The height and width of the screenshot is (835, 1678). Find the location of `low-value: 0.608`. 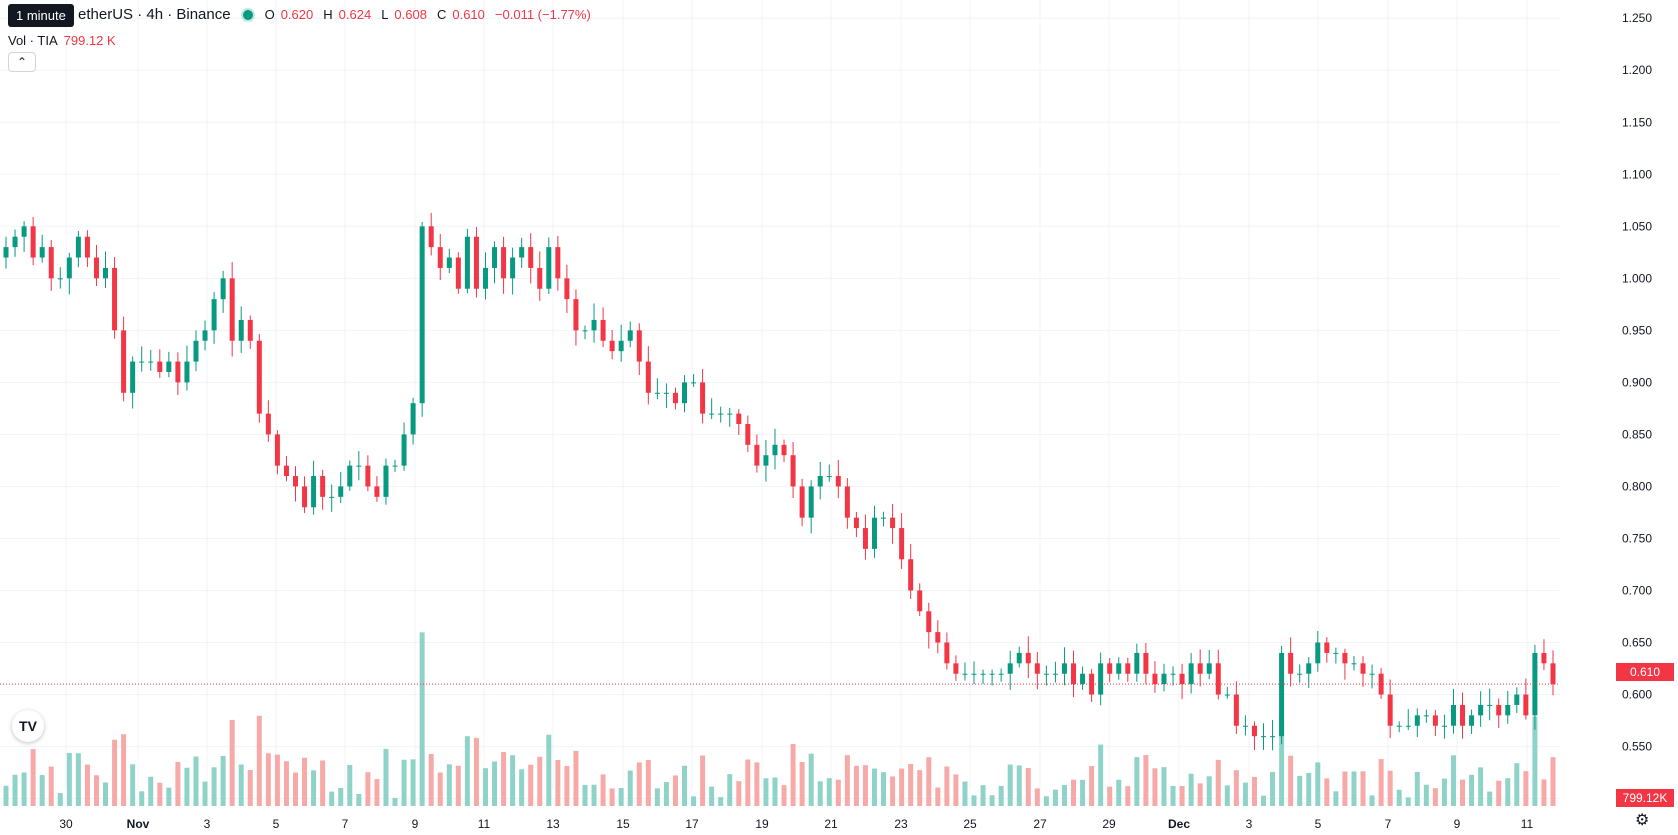

low-value: 0.608 is located at coordinates (410, 14).